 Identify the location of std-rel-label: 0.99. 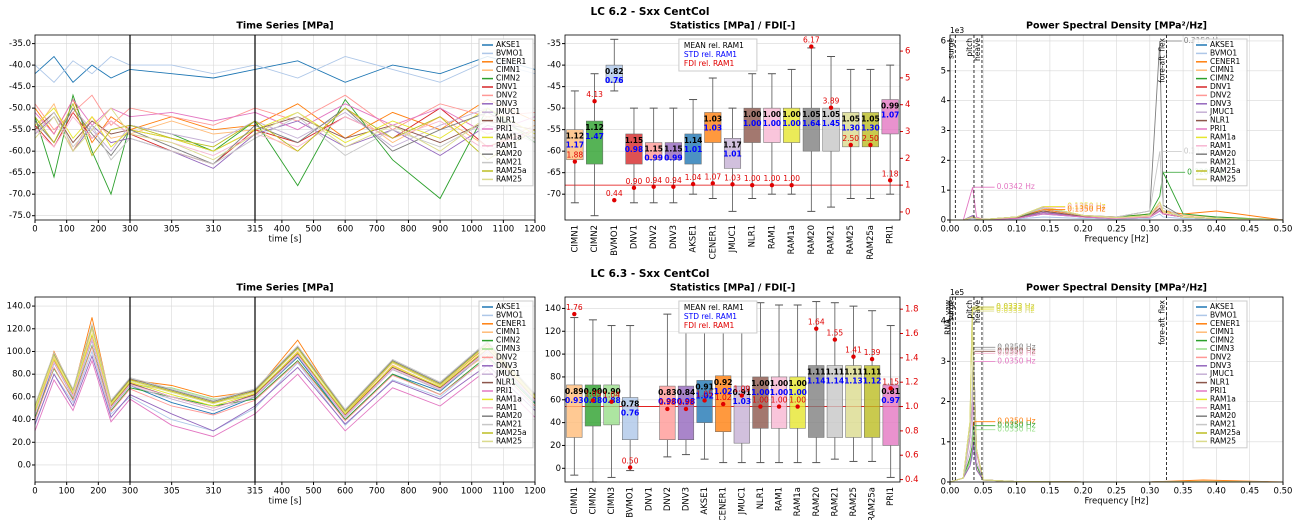
(653, 158).